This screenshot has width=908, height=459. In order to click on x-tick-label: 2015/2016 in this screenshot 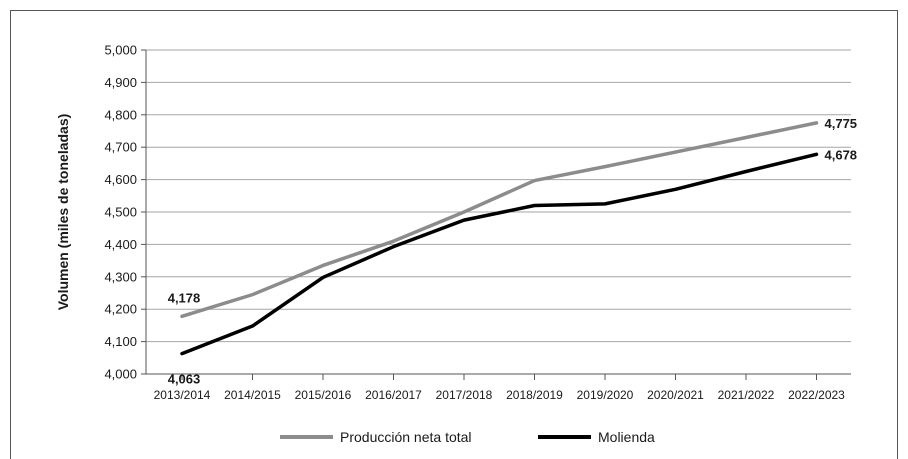, I will do `click(323, 395)`.